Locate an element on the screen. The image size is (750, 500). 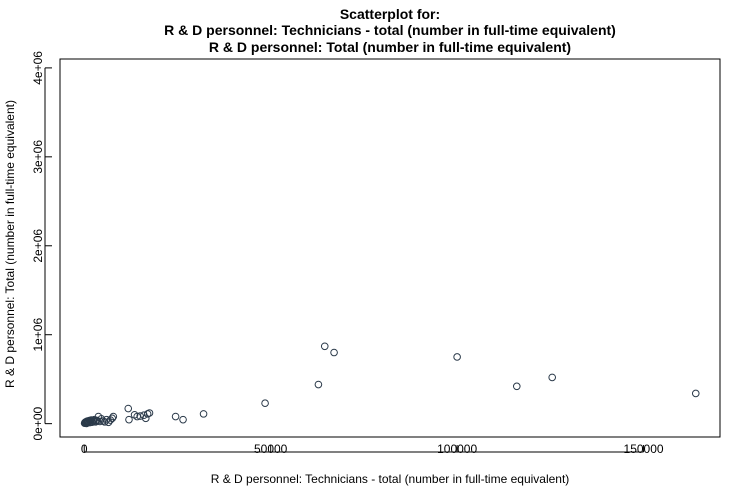
y-axis: 0e+00 1e+06 2e+06 3e+06 4e+06 is located at coordinates (41, 246).